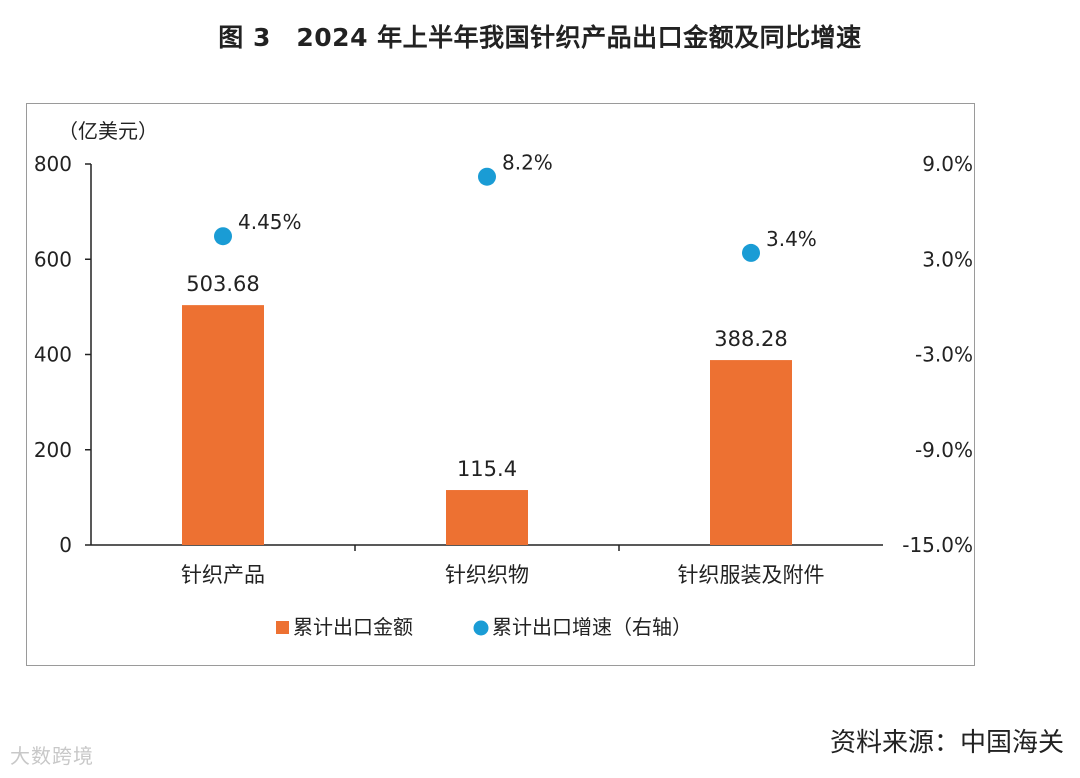 The height and width of the screenshot is (778, 1080). I want to click on growth-value-label: 4.45%, so click(270, 222).